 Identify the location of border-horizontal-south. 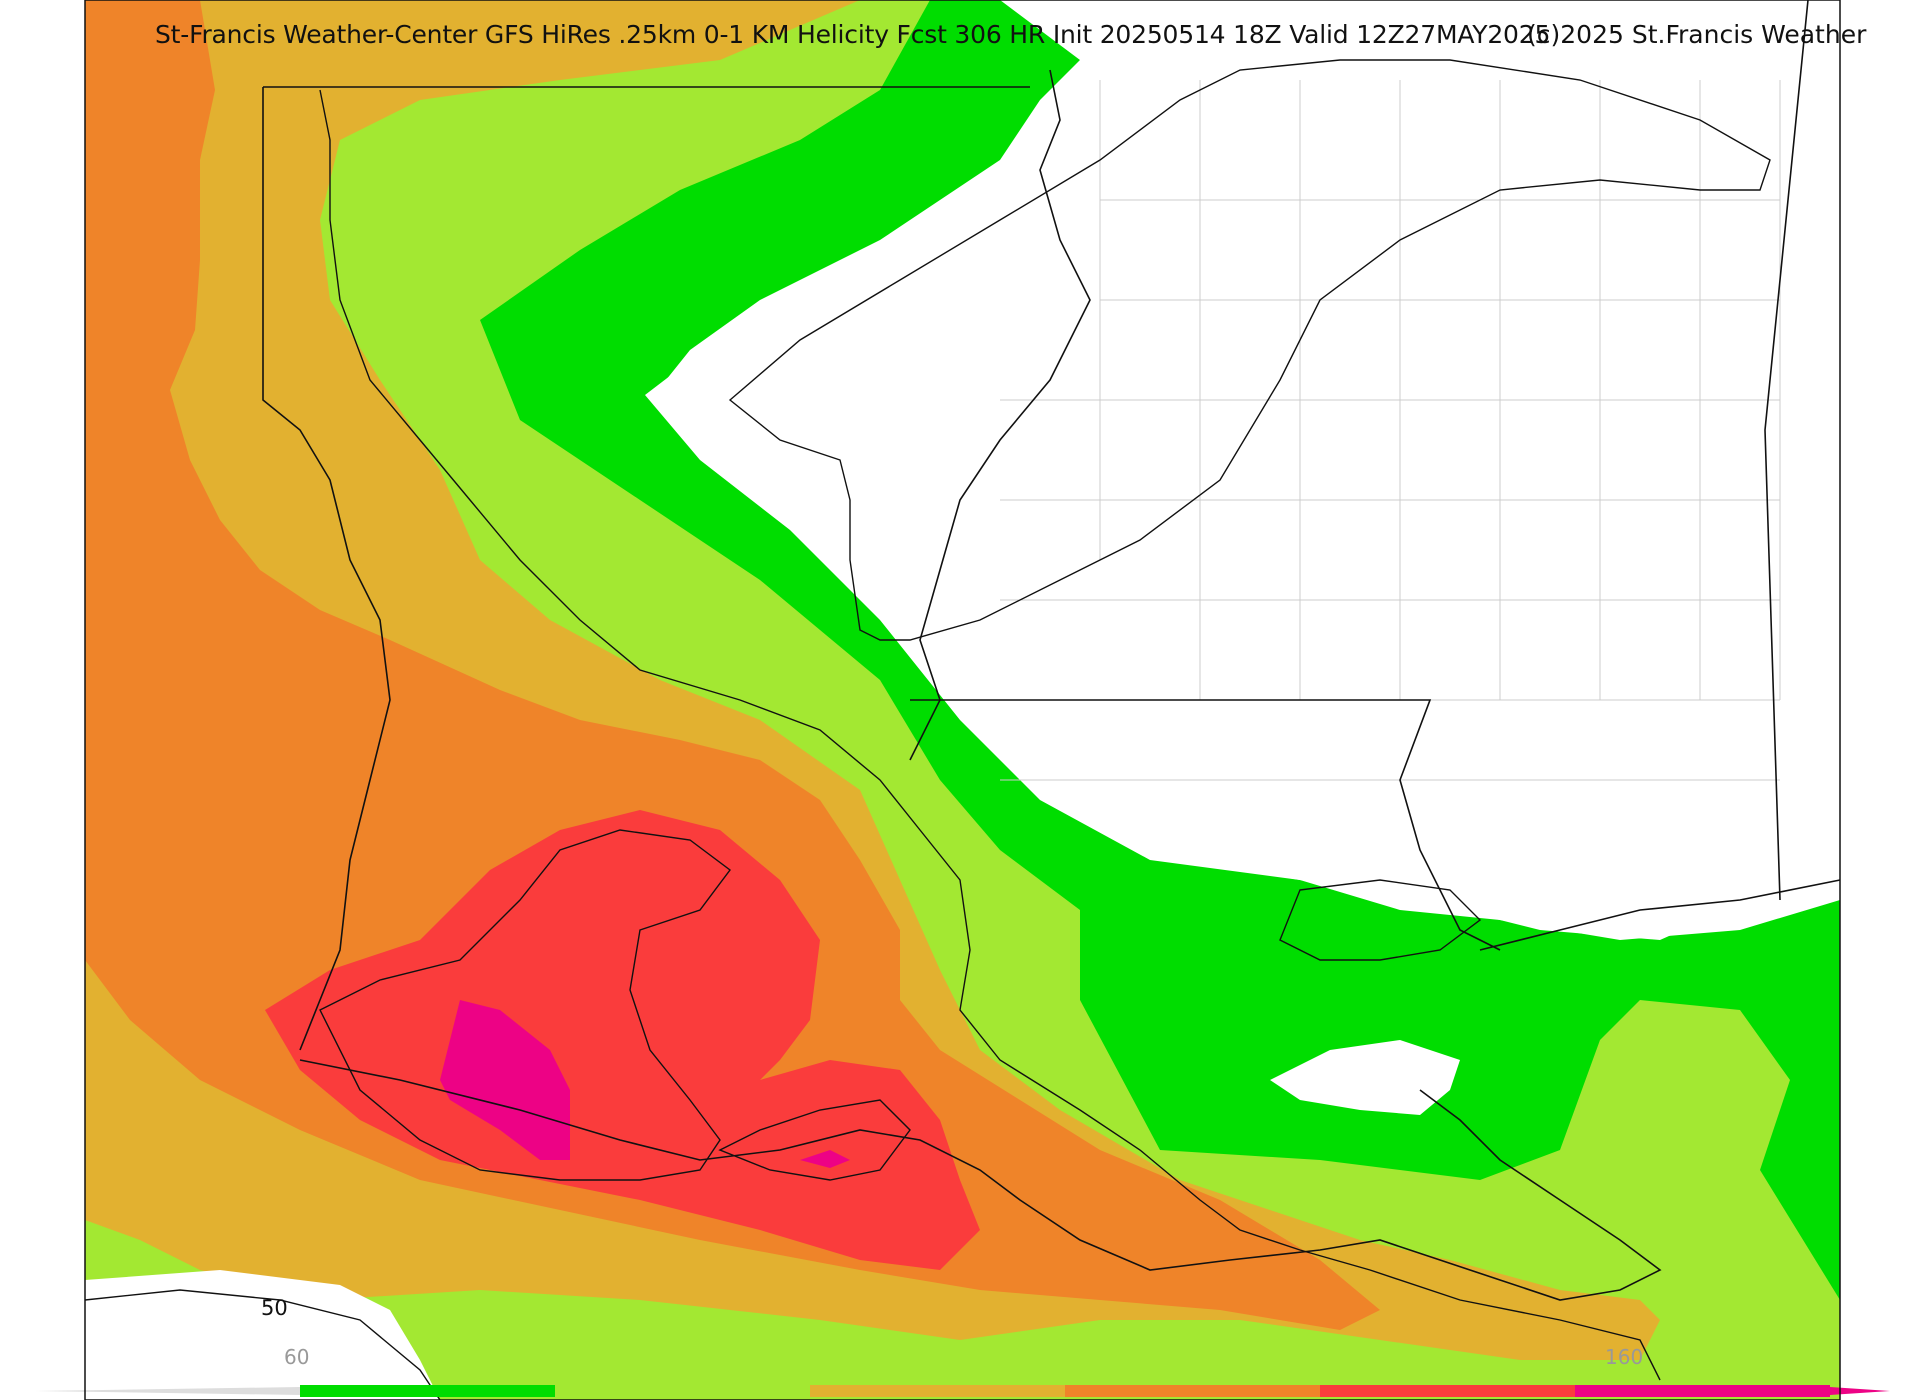
(1205, 825).